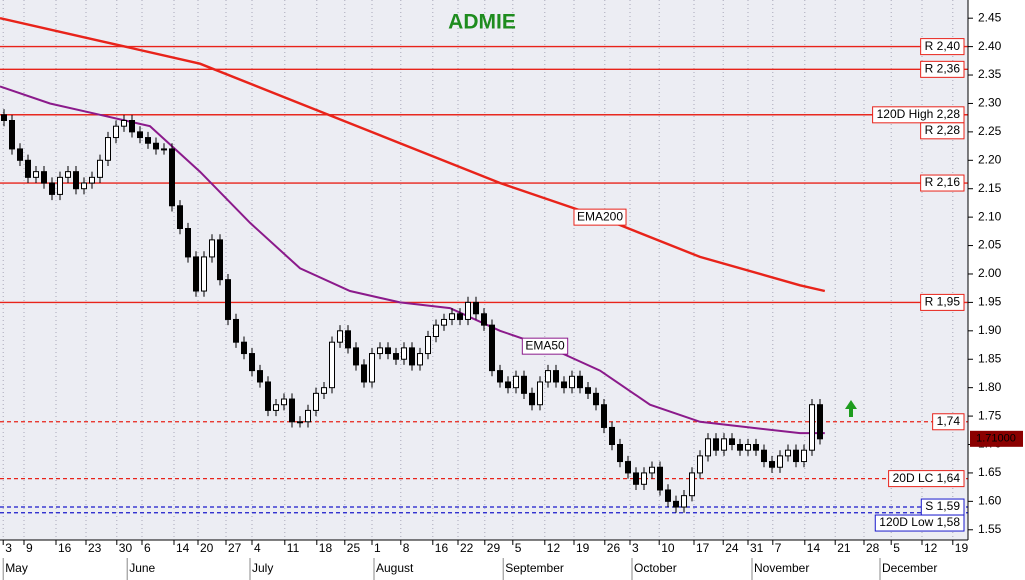 The image size is (1025, 580). I want to click on level-label: R 2,28, so click(943, 130).